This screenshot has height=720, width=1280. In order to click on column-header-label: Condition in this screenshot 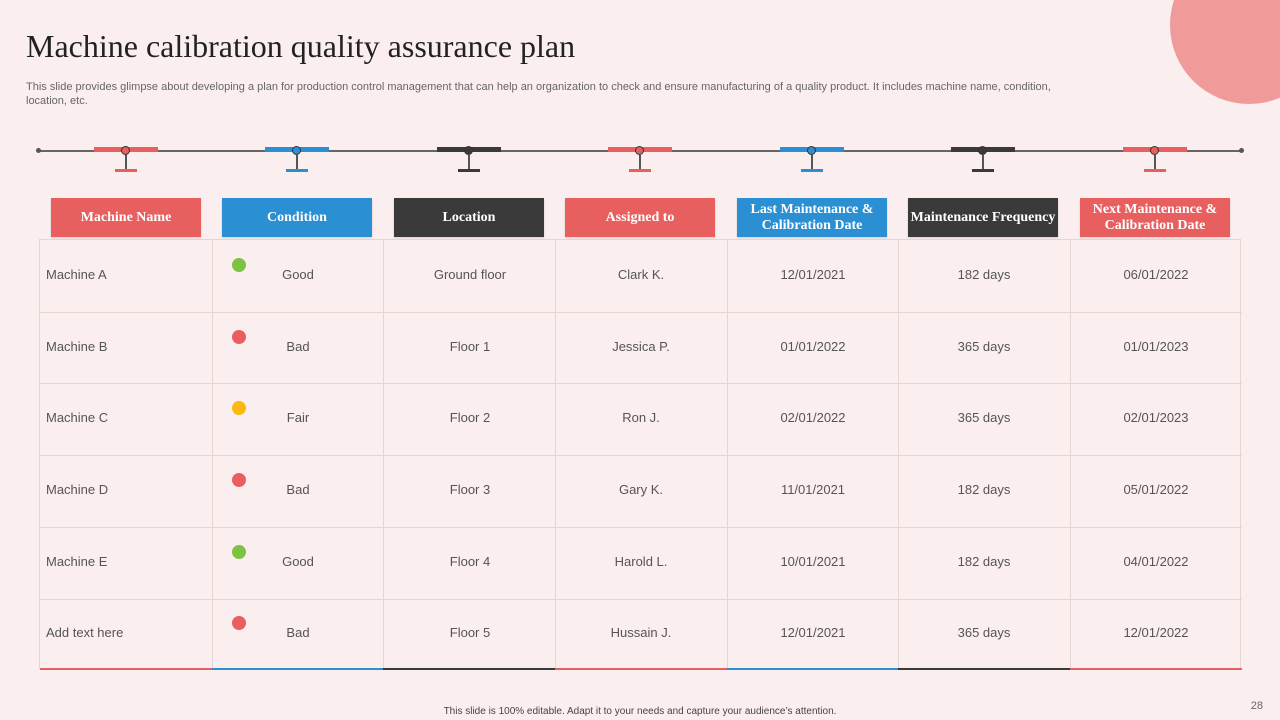, I will do `click(297, 217)`.